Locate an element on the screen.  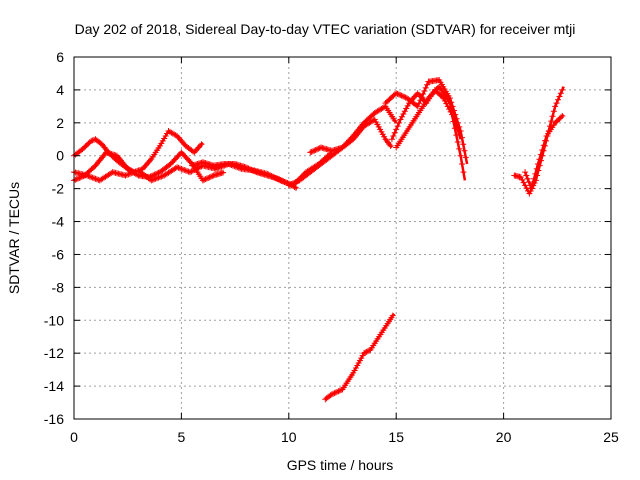
y-axis-label: SDTVAR / TECUs is located at coordinates (14, 238).